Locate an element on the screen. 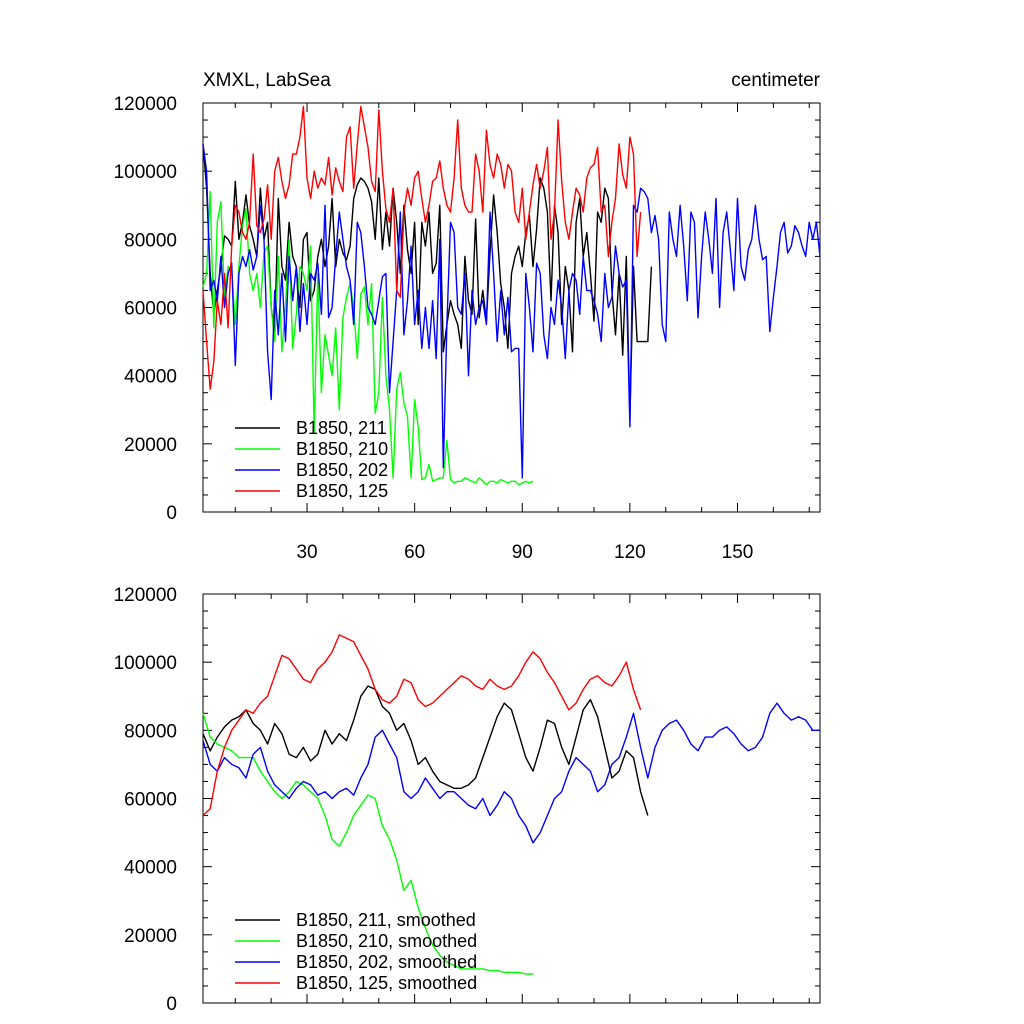  chart-title-left: XMXL, LabSea is located at coordinates (267, 80).